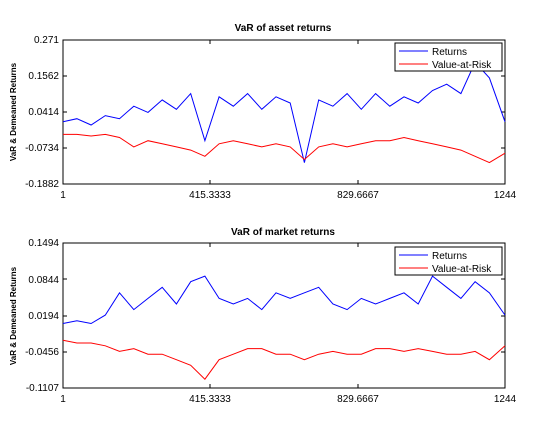 The height and width of the screenshot is (422, 554). What do you see at coordinates (283, 28) in the screenshot?
I see `chart-title: VaR of asset returns` at bounding box center [283, 28].